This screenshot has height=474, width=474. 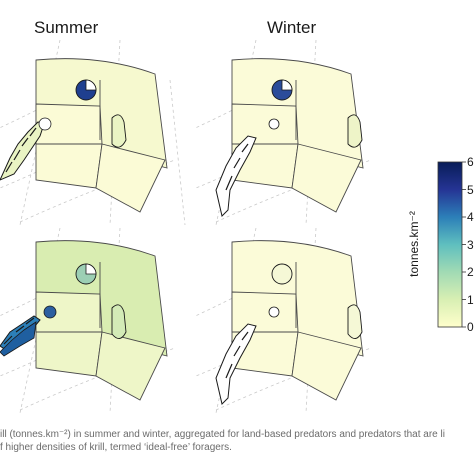 I want to click on summer-bottom-map, so click(x=88, y=321).